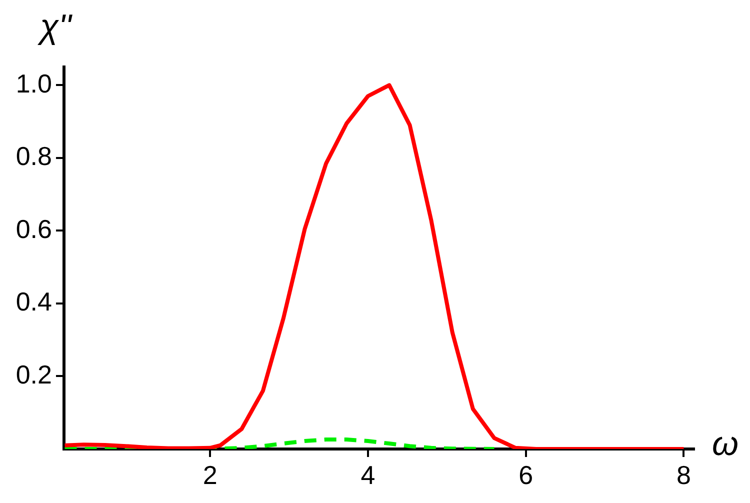 Image resolution: width=750 pixels, height=503 pixels. Describe the element at coordinates (526, 475) in the screenshot. I see `x-tick-label: 6` at that location.